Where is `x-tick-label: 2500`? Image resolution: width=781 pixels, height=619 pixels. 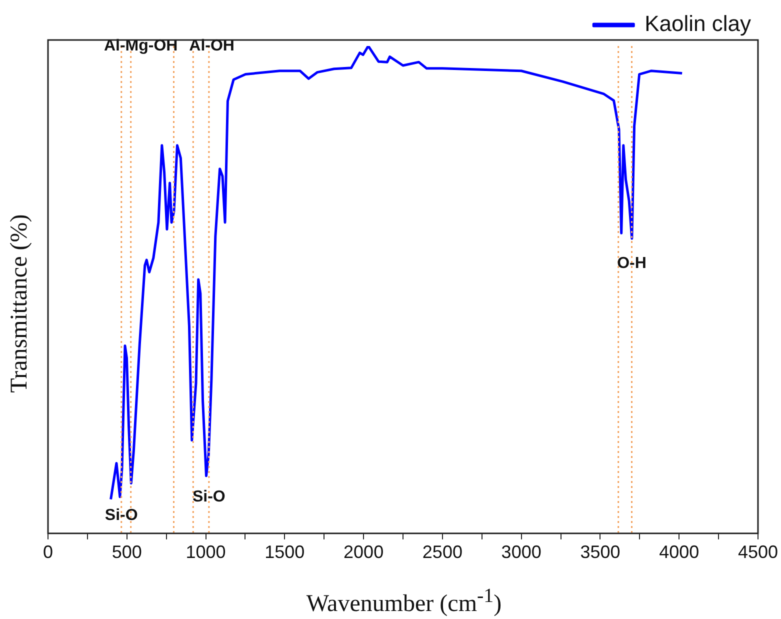
x-tick-label: 2500 is located at coordinates (442, 552).